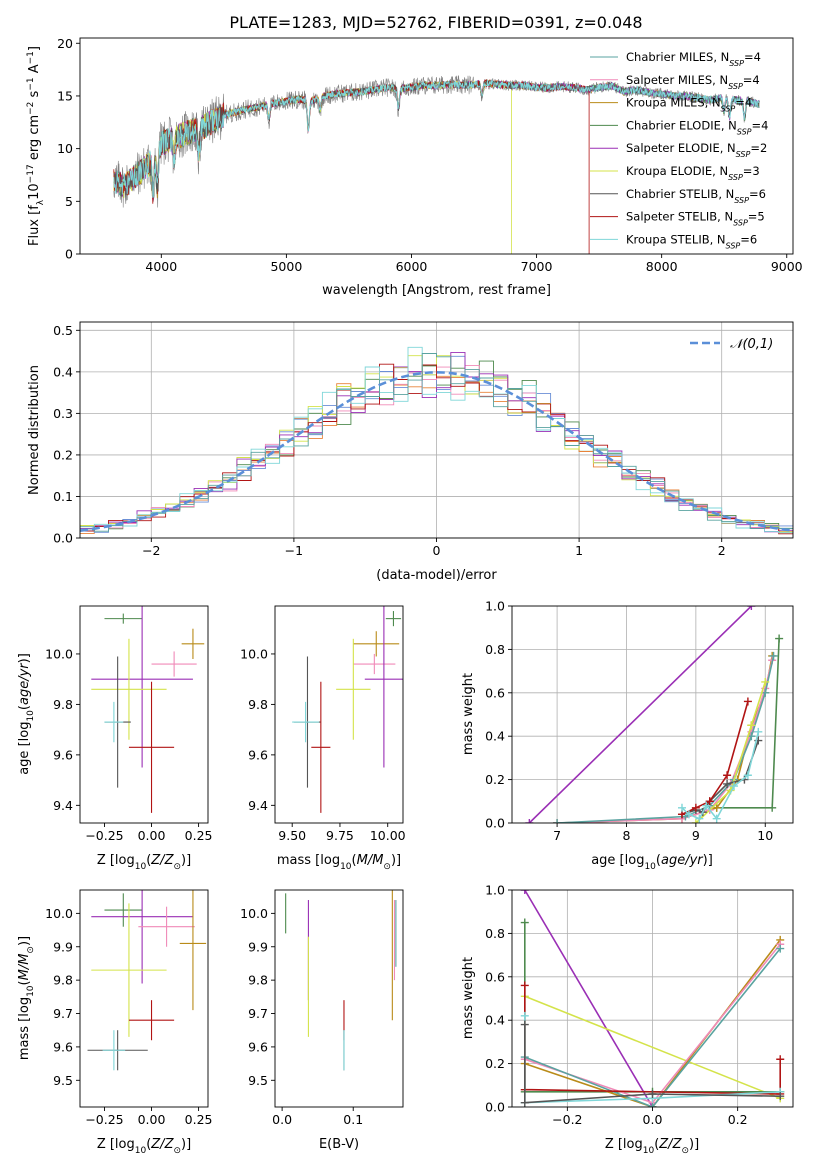  What do you see at coordinates (63, 805) in the screenshot?
I see `y-tick-label: 9.4` at bounding box center [63, 805].